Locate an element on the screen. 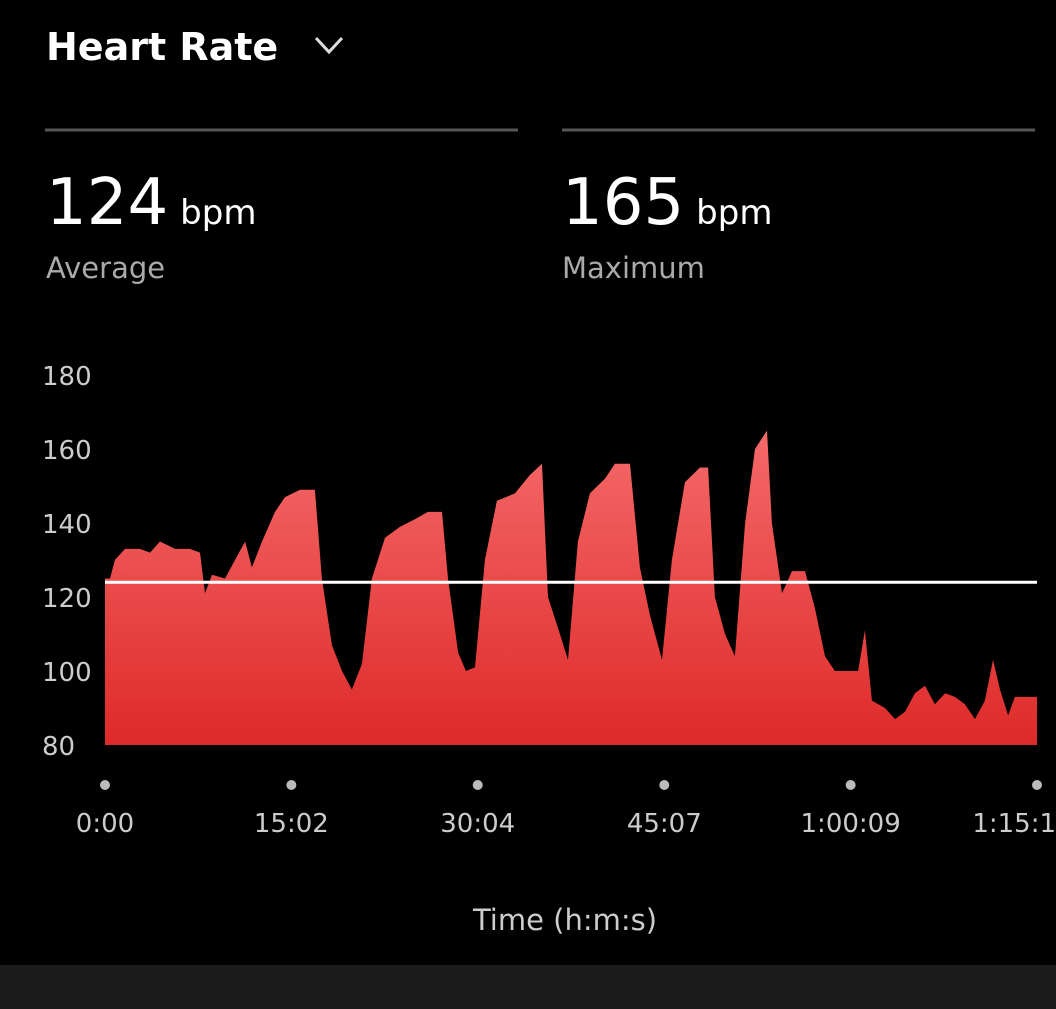 The height and width of the screenshot is (1009, 1056). x-tick-label: 1:00:09 is located at coordinates (851, 824).